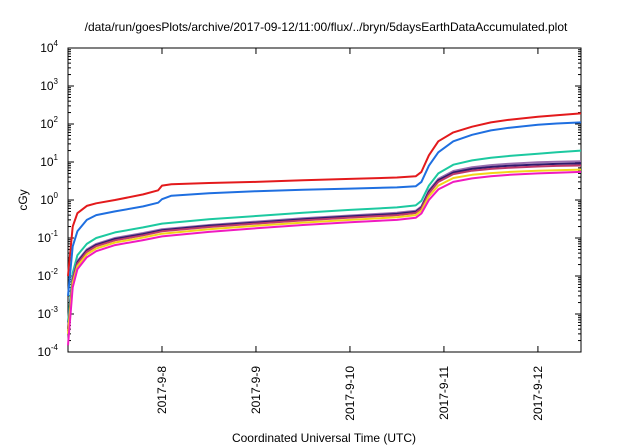  Describe the element at coordinates (49, 47) in the screenshot. I see `y-tick-label: 10⁴` at that location.